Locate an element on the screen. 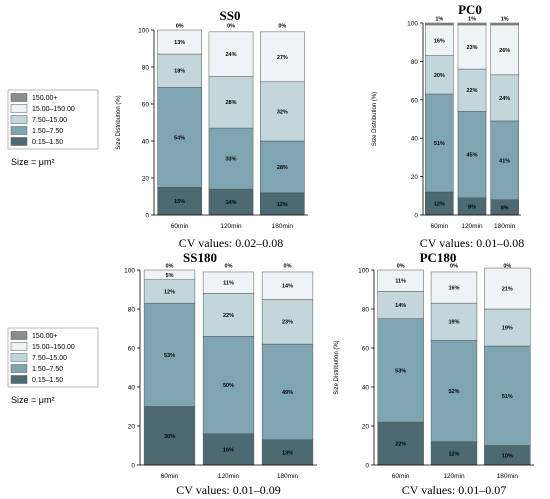  legend-entry-label: 0.15–1.50 is located at coordinates (47, 380).